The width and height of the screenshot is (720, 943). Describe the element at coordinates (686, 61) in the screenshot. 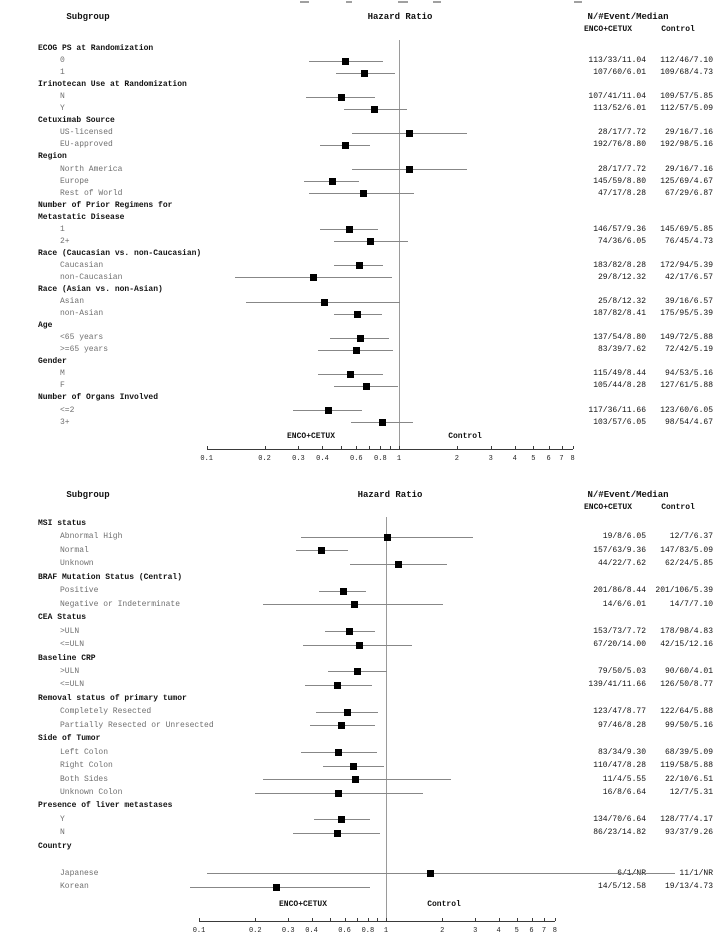

I see `arm2-value: 112/46/7.10` at that location.